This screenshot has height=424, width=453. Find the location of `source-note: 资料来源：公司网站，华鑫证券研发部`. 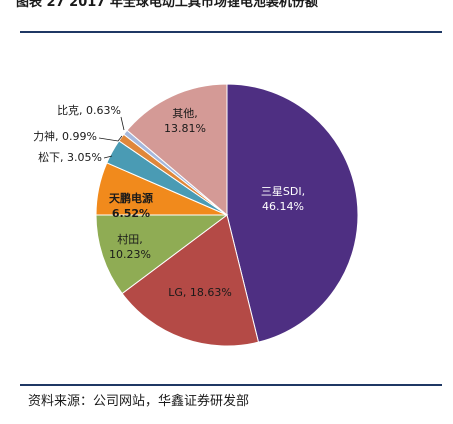

source-note: 资料来源：公司网站，华鑫证券研发部 is located at coordinates (139, 401).